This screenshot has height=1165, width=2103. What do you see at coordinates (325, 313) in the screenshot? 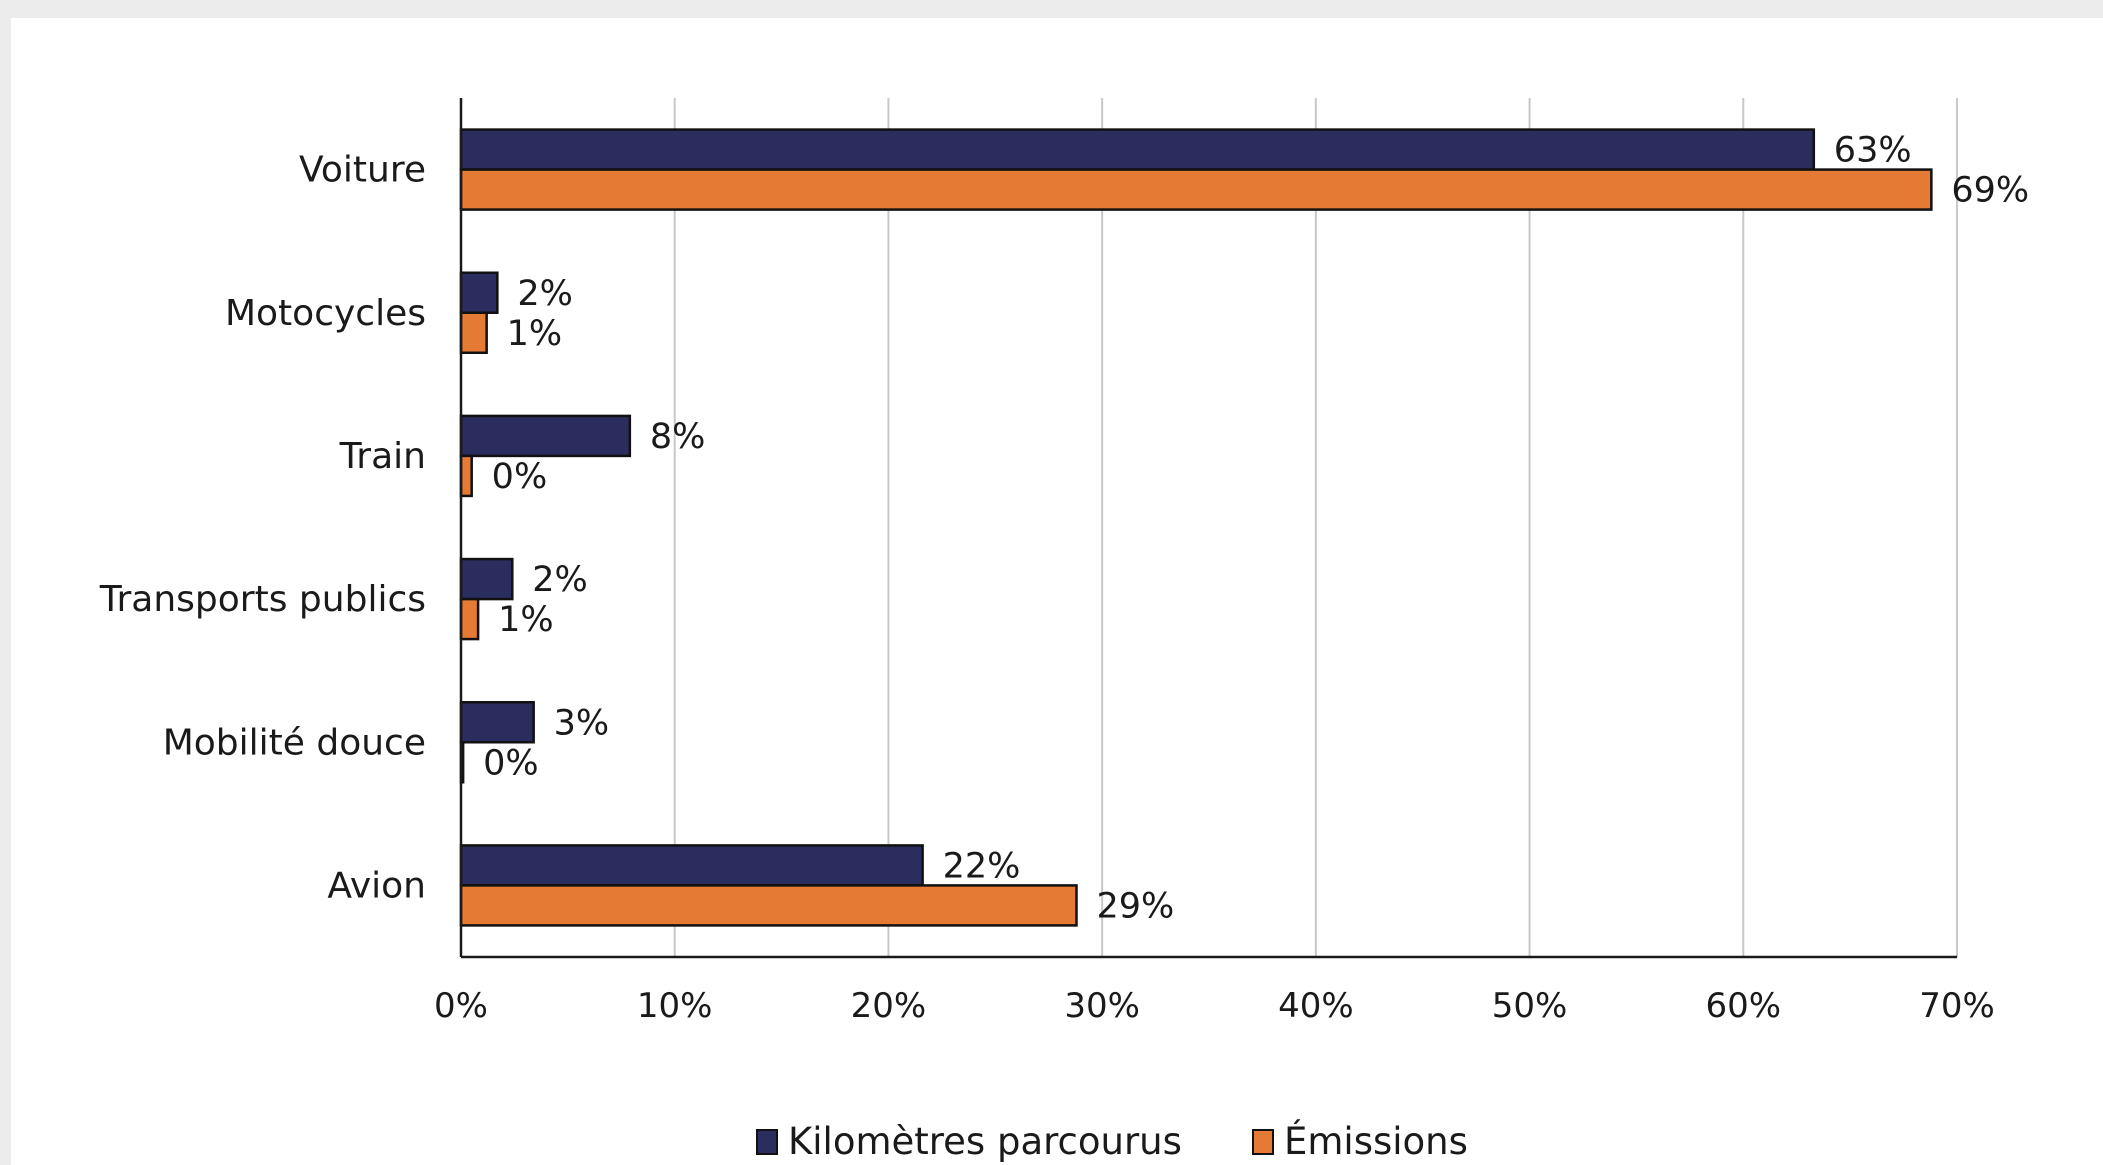
I see `category-label: Motocycles` at bounding box center [325, 313].